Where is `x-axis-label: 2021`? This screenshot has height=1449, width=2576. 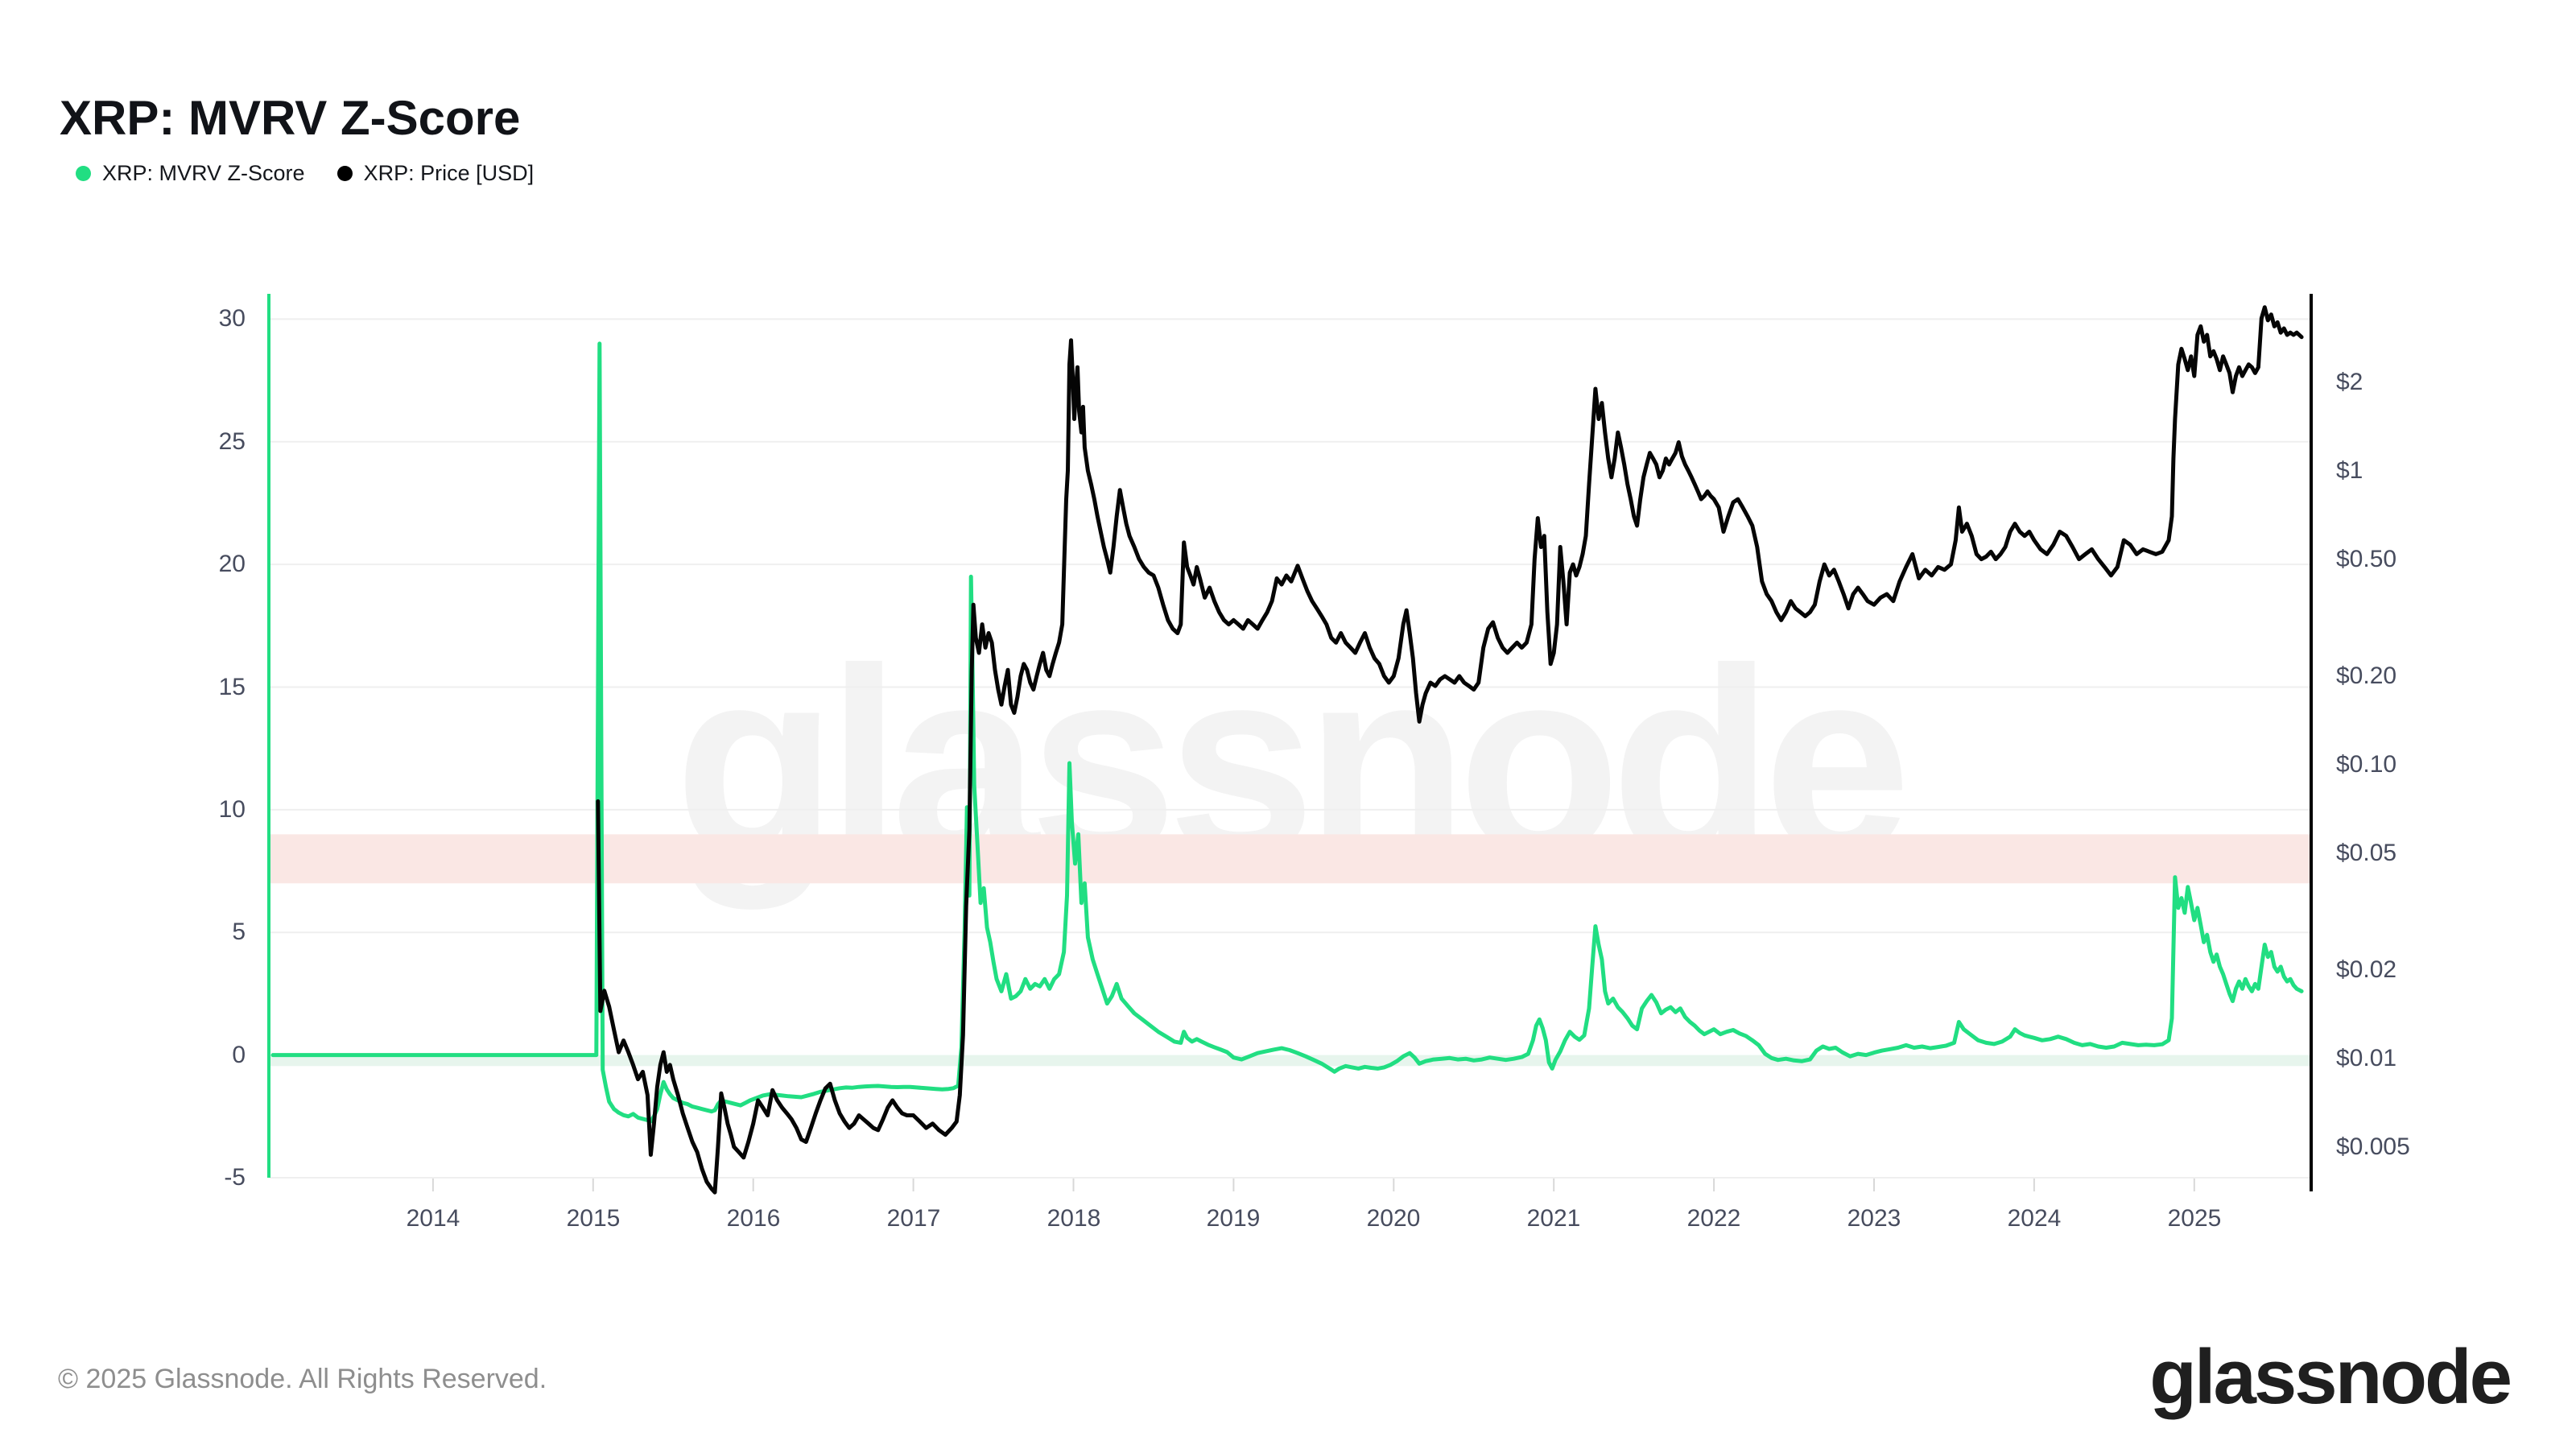 x-axis-label: 2021 is located at coordinates (1553, 1218).